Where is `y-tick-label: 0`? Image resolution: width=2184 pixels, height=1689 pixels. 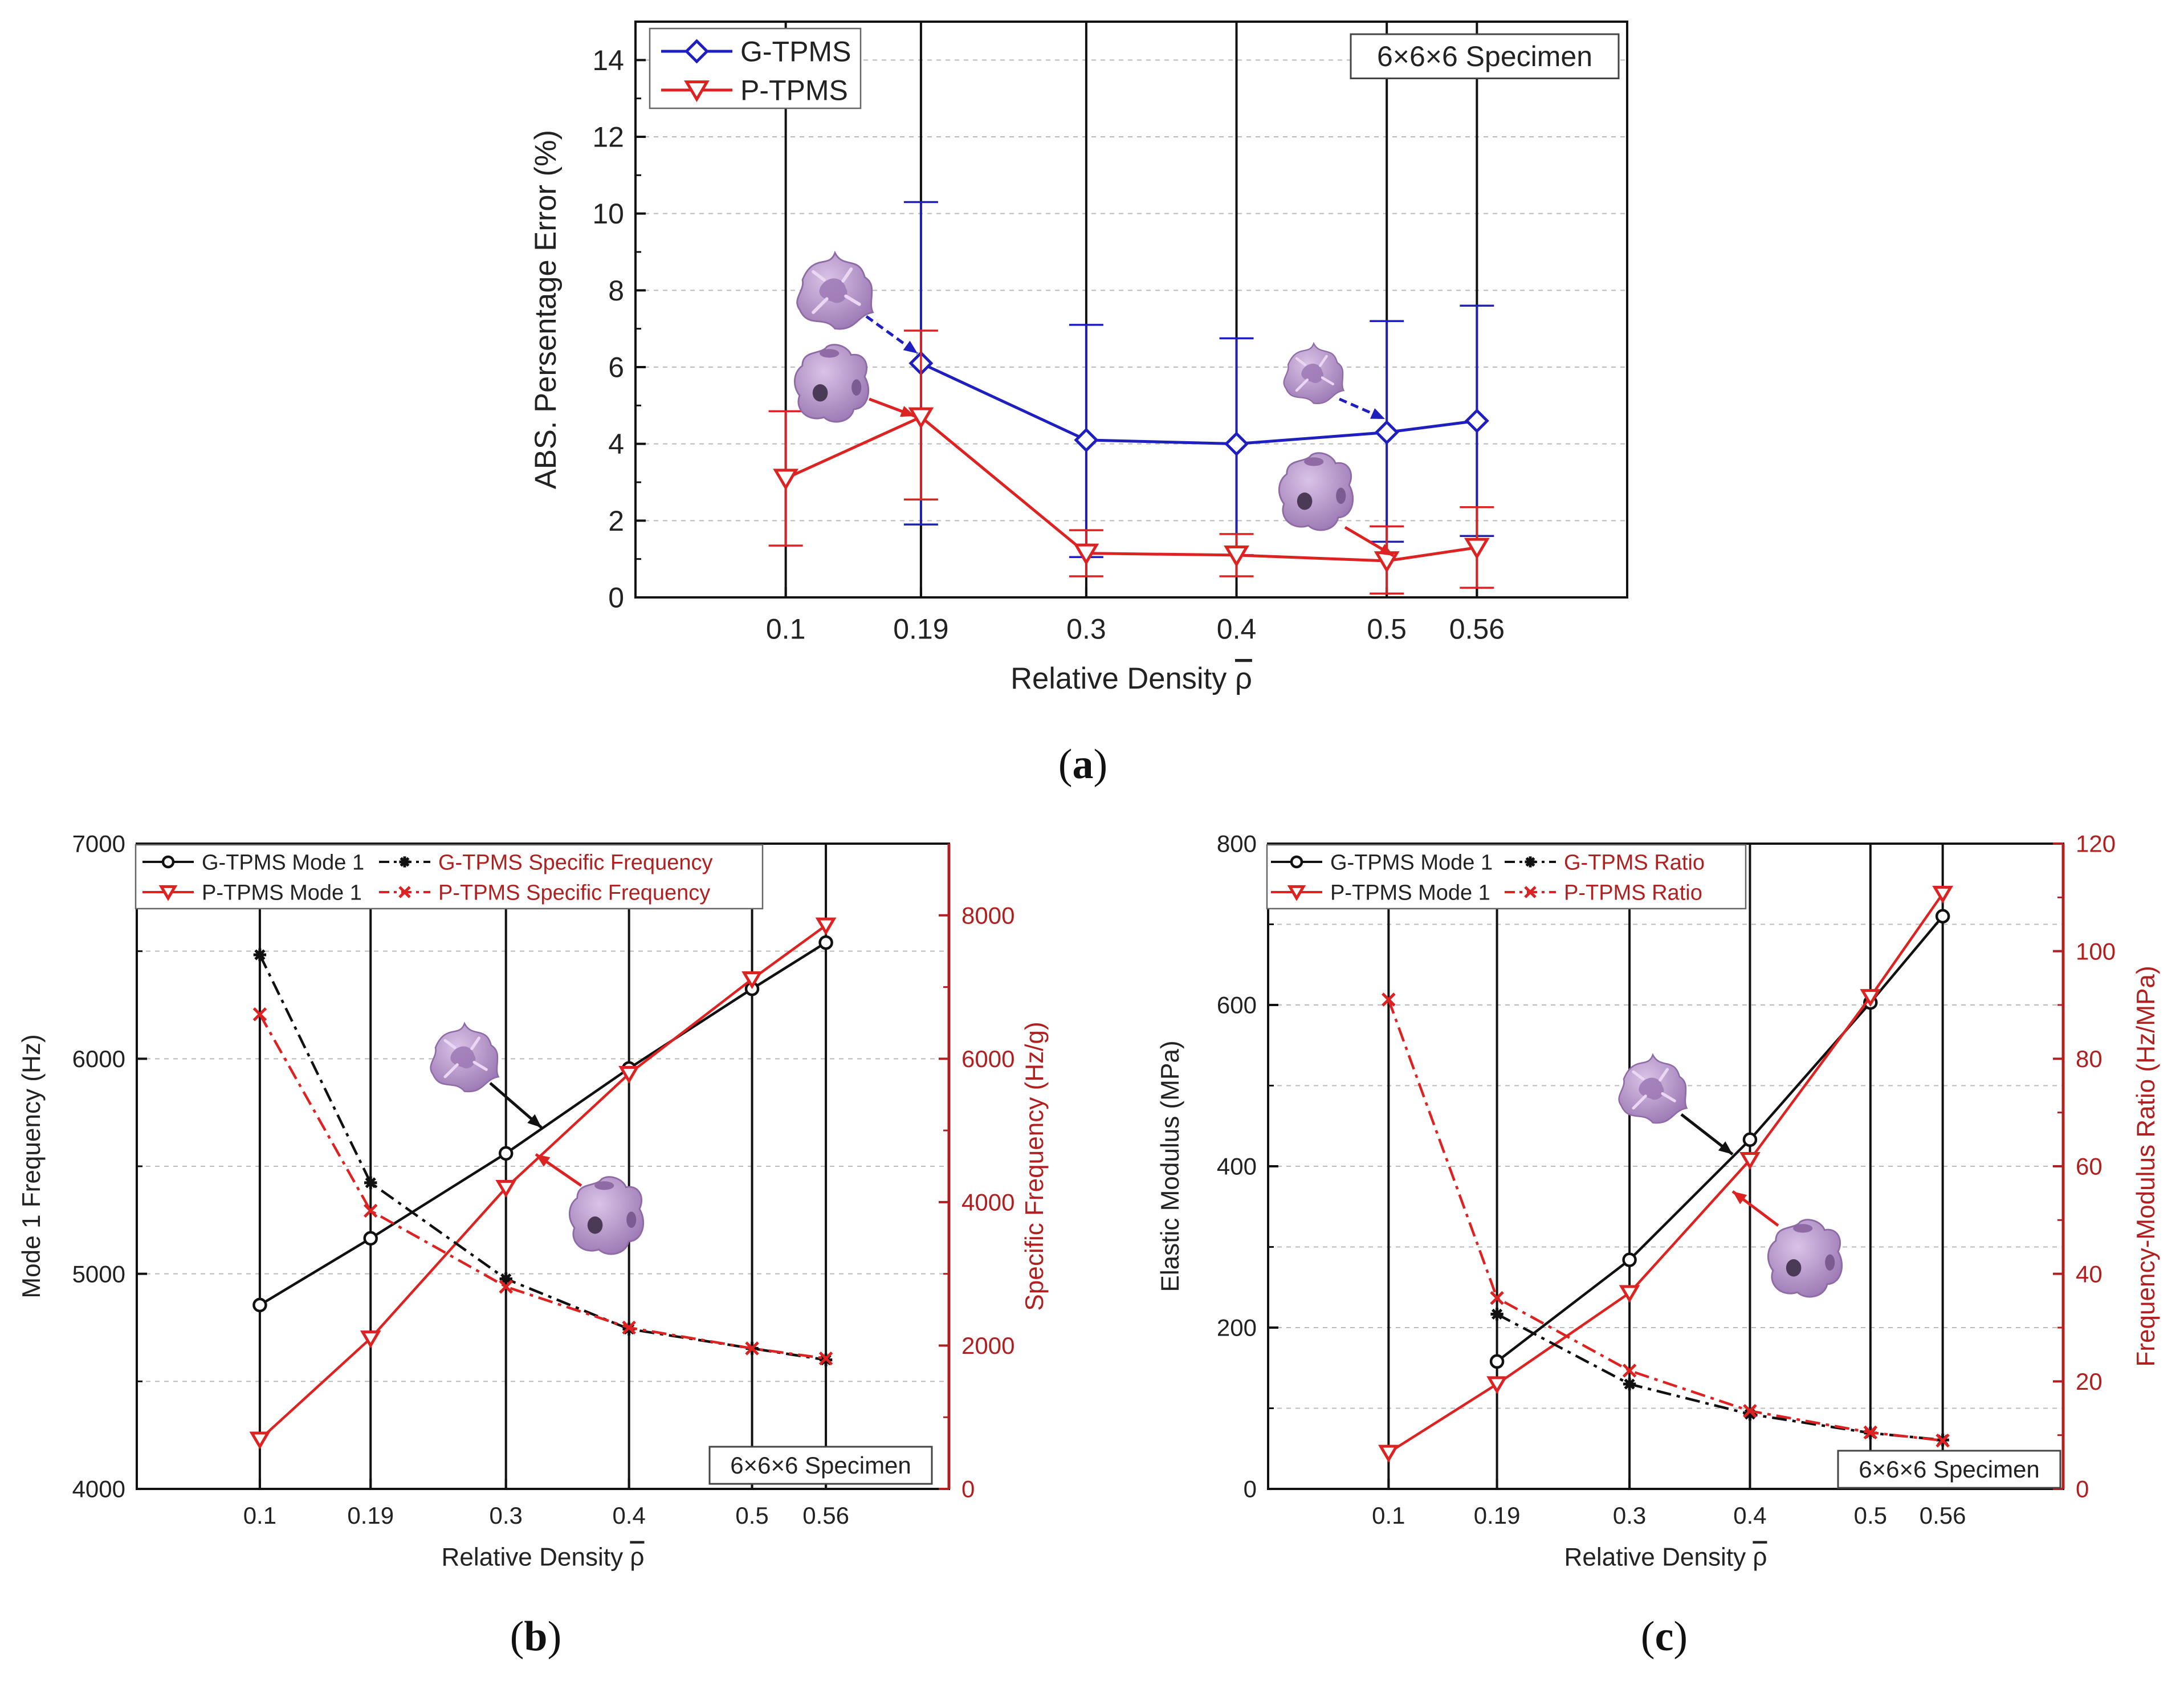
y-tick-label: 0 is located at coordinates (616, 598).